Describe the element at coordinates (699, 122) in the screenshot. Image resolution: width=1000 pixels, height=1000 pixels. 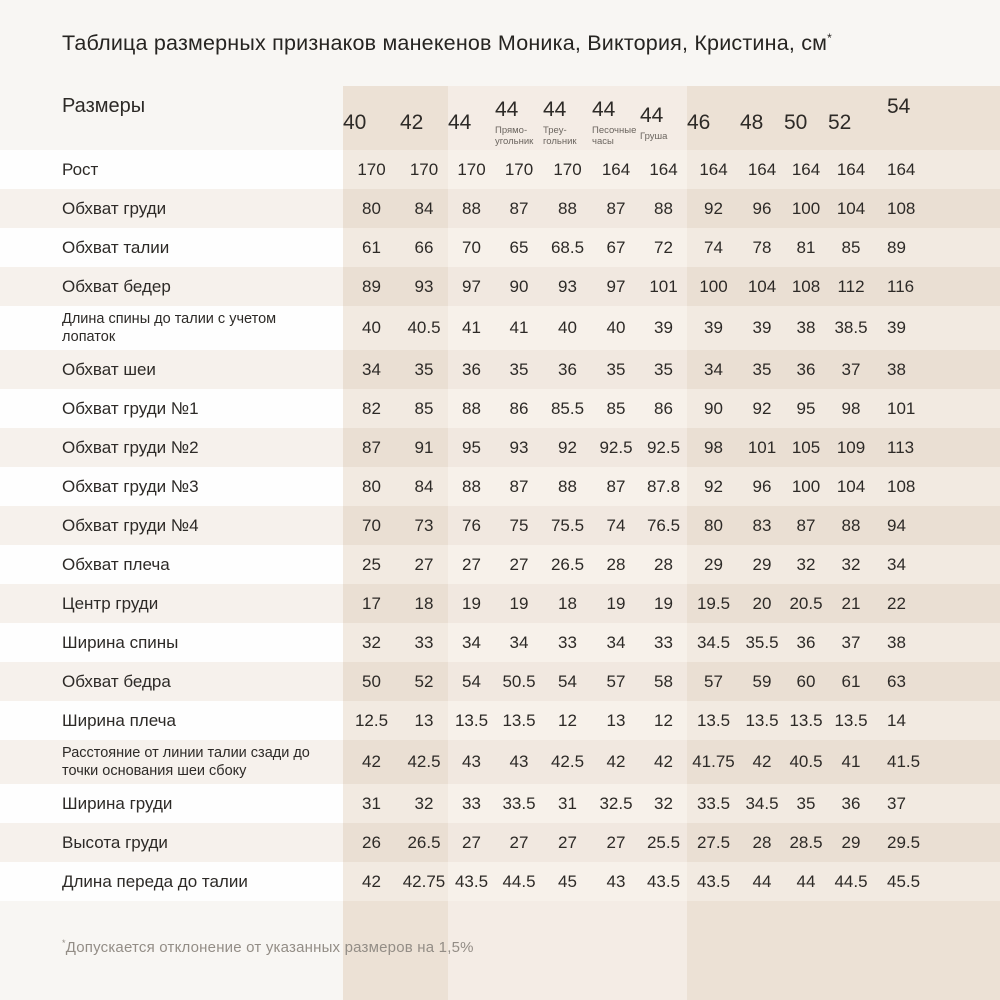
I see `column-size-label: 46` at that location.